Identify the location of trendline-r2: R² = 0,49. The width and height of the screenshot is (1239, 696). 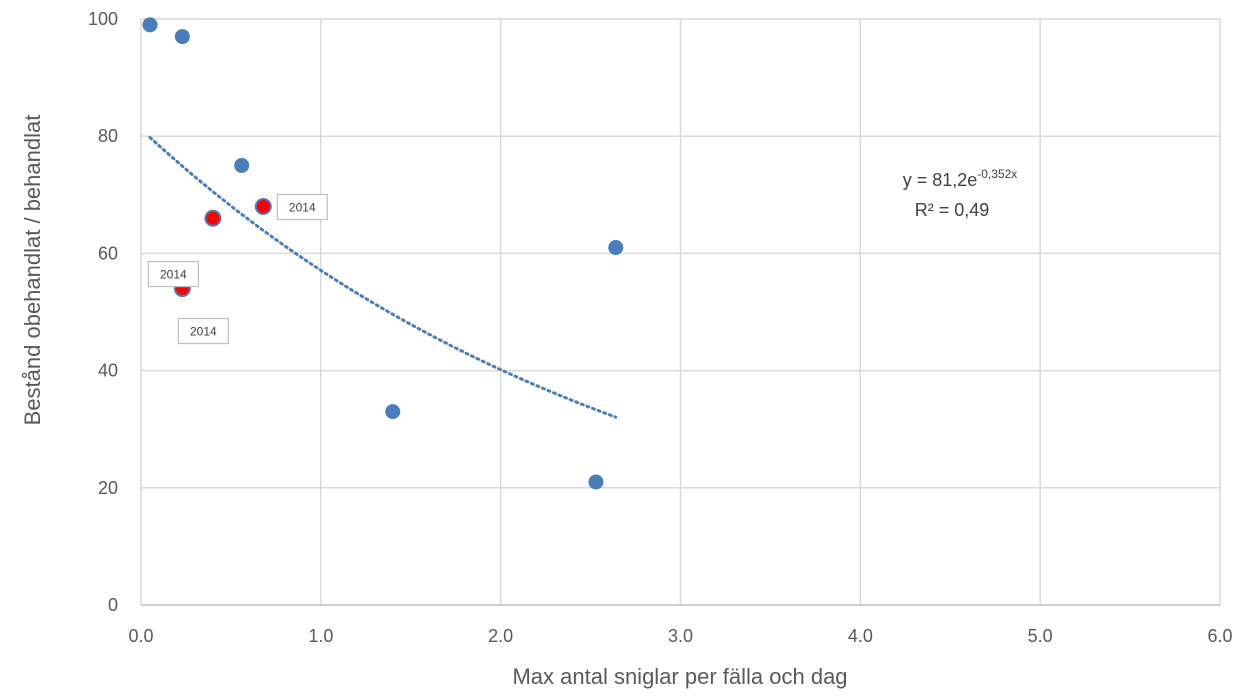
(952, 210).